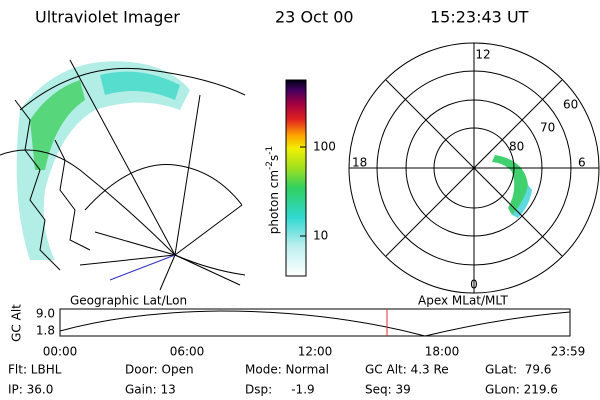 The height and width of the screenshot is (400, 600). I want to click on footer-field: GLat: 79.6, so click(518, 370).